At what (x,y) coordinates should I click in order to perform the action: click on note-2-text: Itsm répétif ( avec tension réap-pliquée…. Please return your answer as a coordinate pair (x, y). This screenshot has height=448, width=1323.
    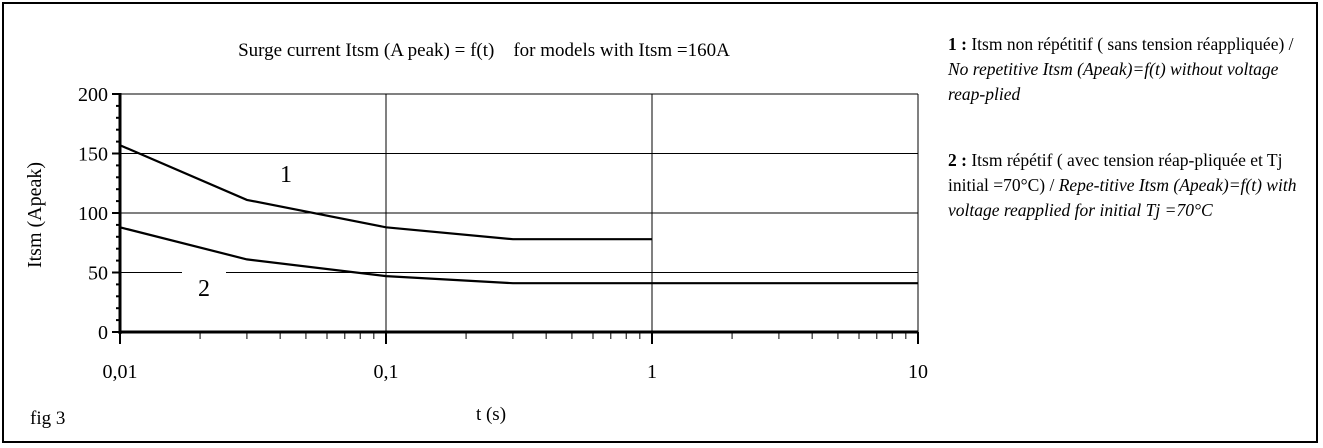
    Looking at the image, I should click on (1115, 172).